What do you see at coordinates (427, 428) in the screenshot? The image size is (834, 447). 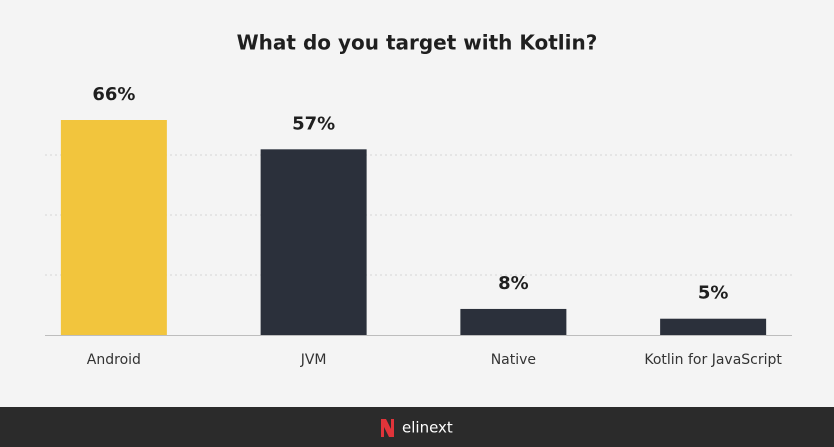 I see `brand: elinext` at bounding box center [427, 428].